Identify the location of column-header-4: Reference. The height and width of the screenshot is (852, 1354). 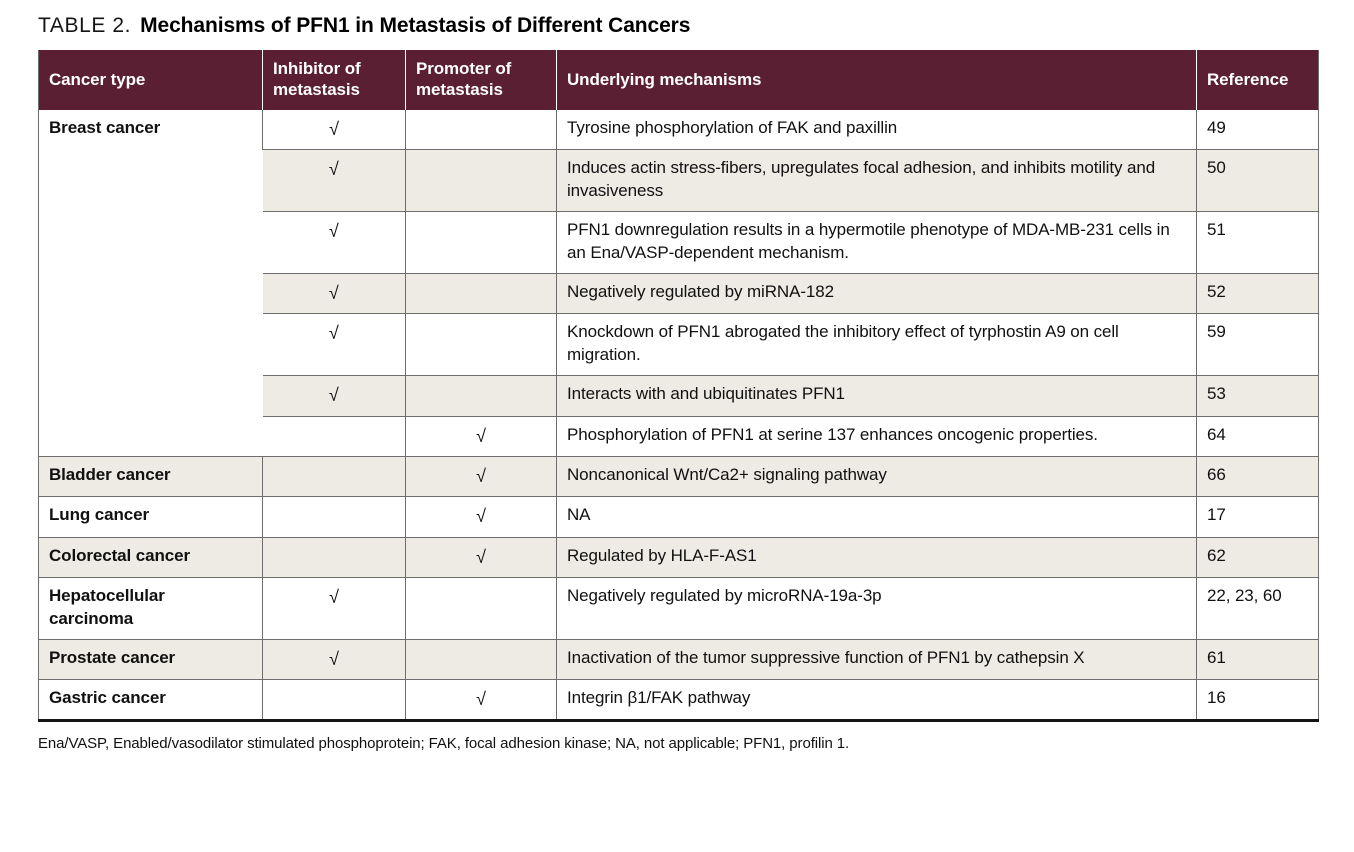
(1257, 80).